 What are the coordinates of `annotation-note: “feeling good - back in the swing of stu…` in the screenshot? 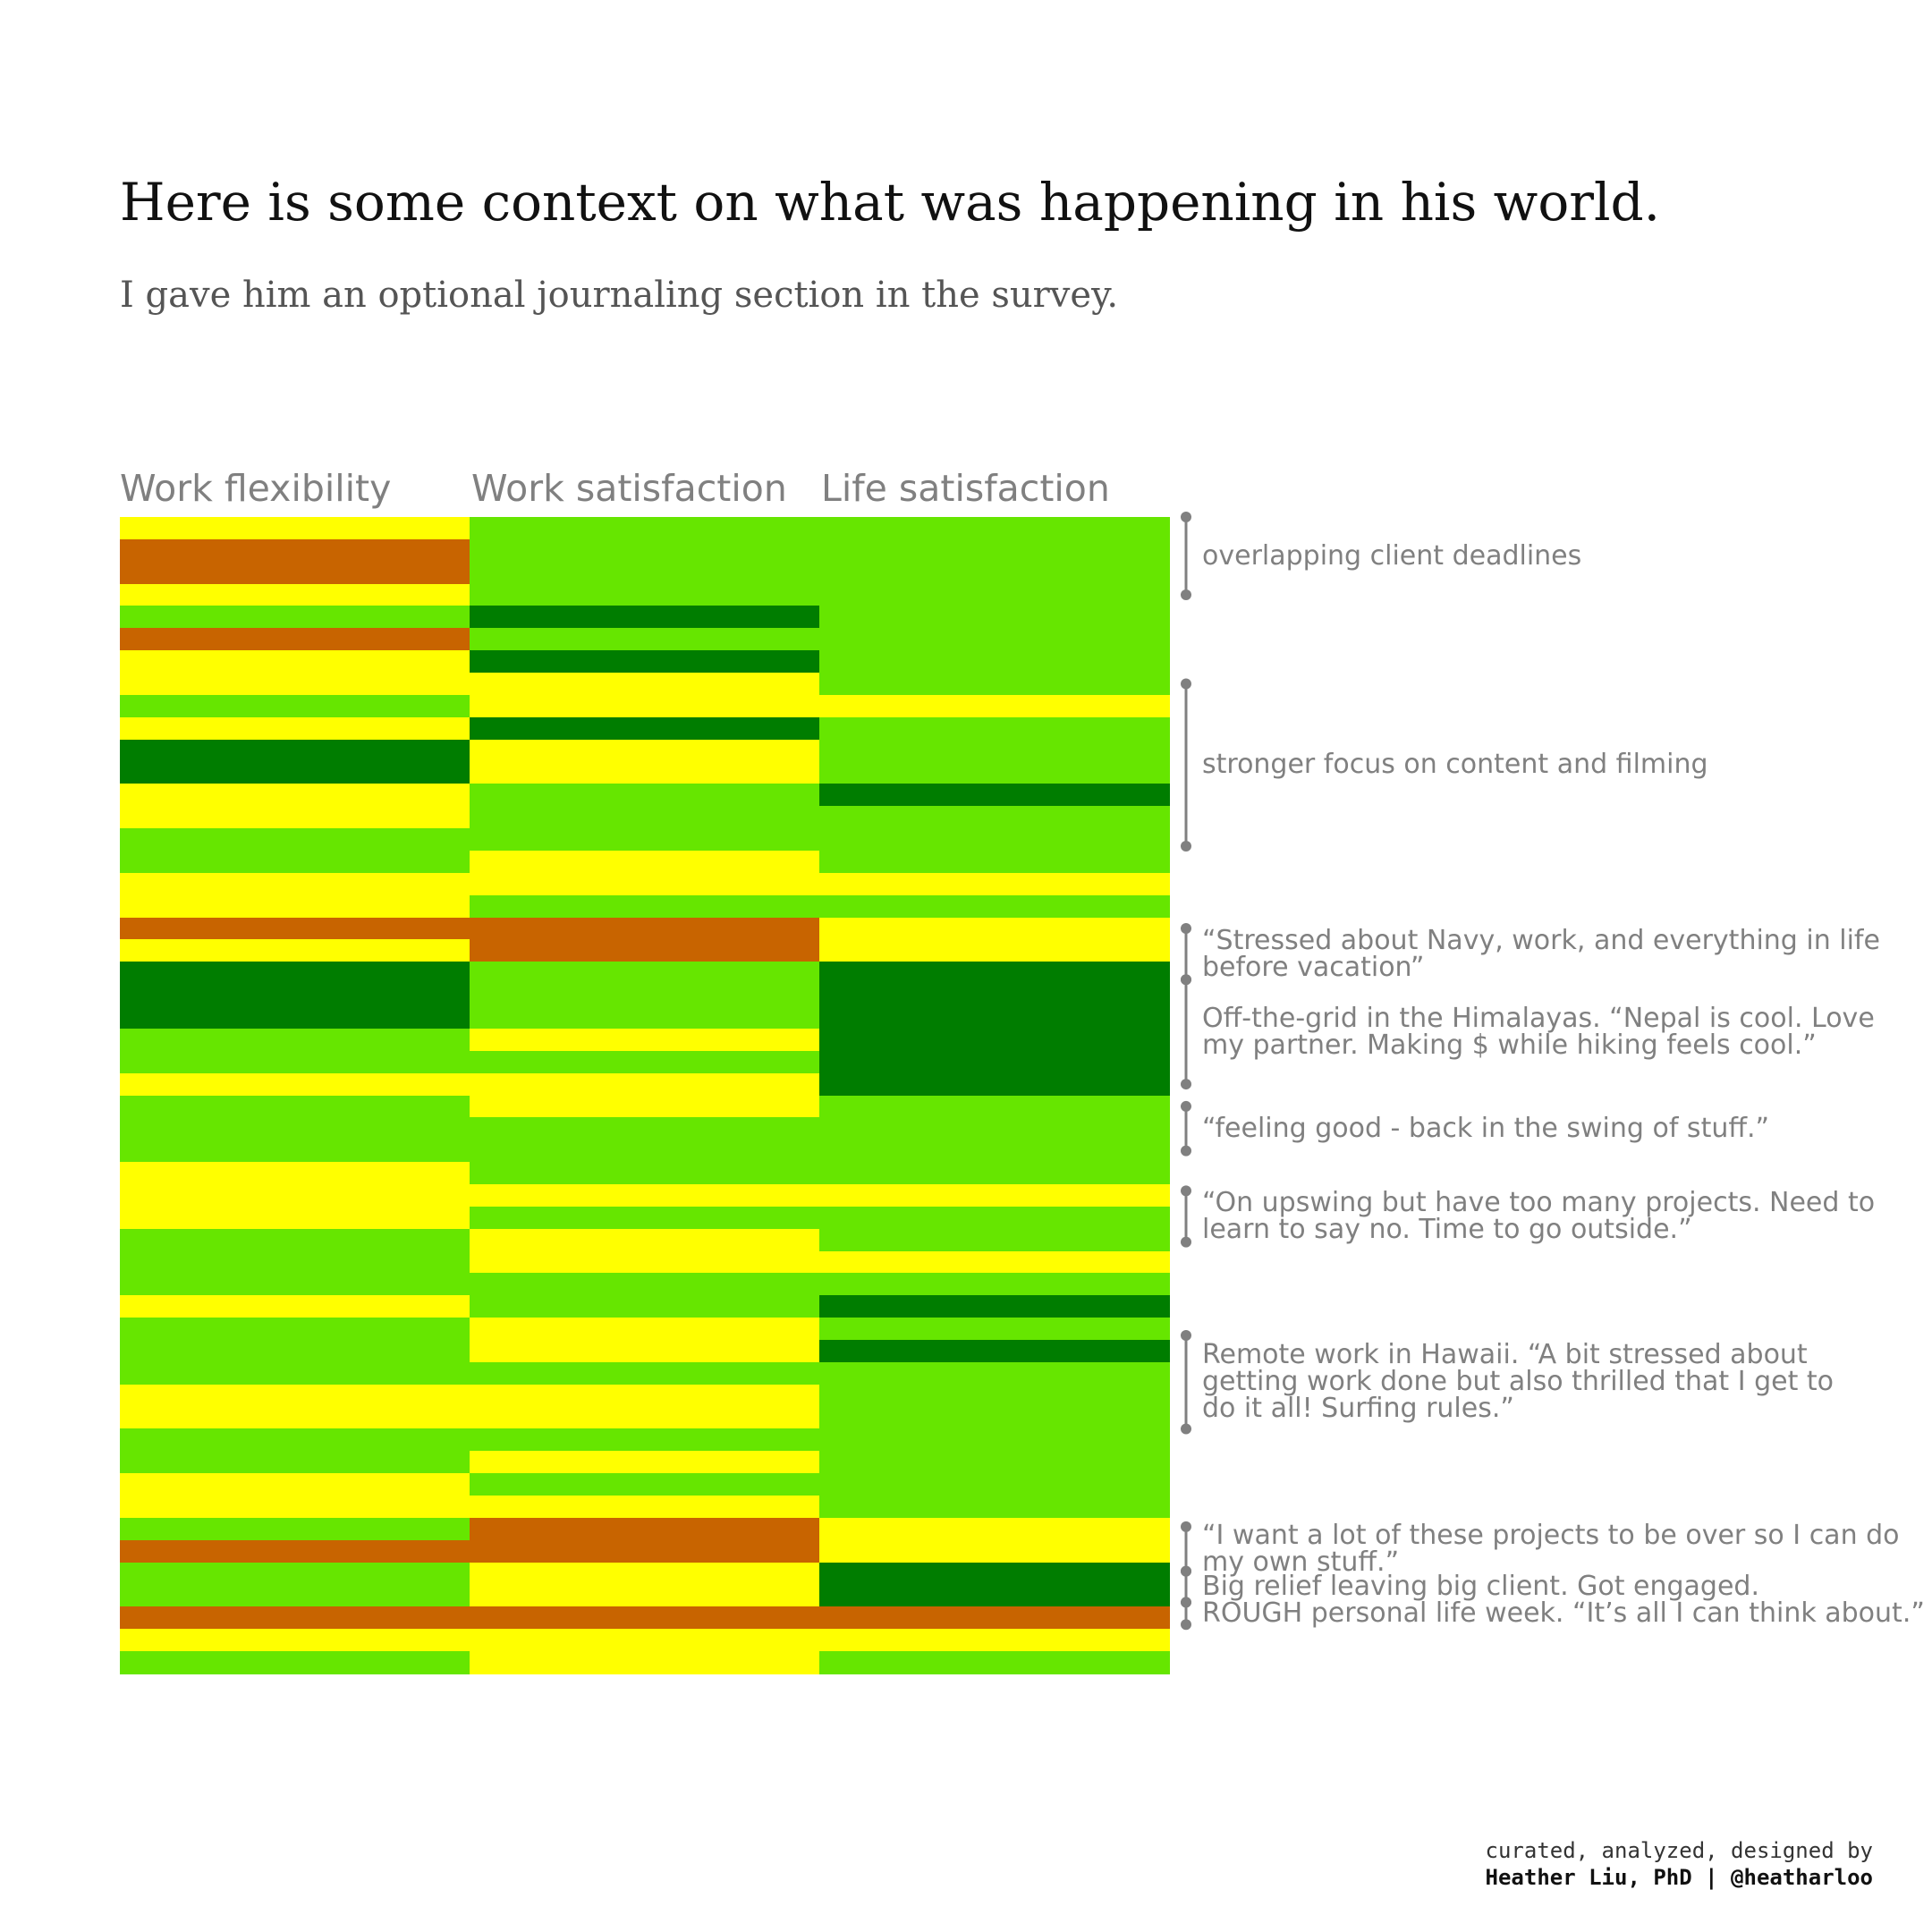 It's located at (1486, 1128).